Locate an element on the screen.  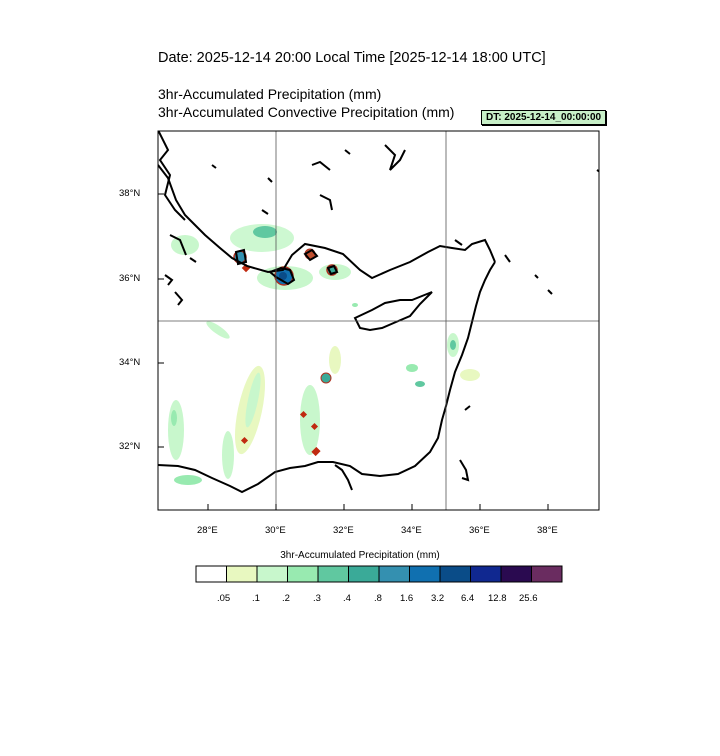
lat-label: 32°N is located at coordinates (130, 446).